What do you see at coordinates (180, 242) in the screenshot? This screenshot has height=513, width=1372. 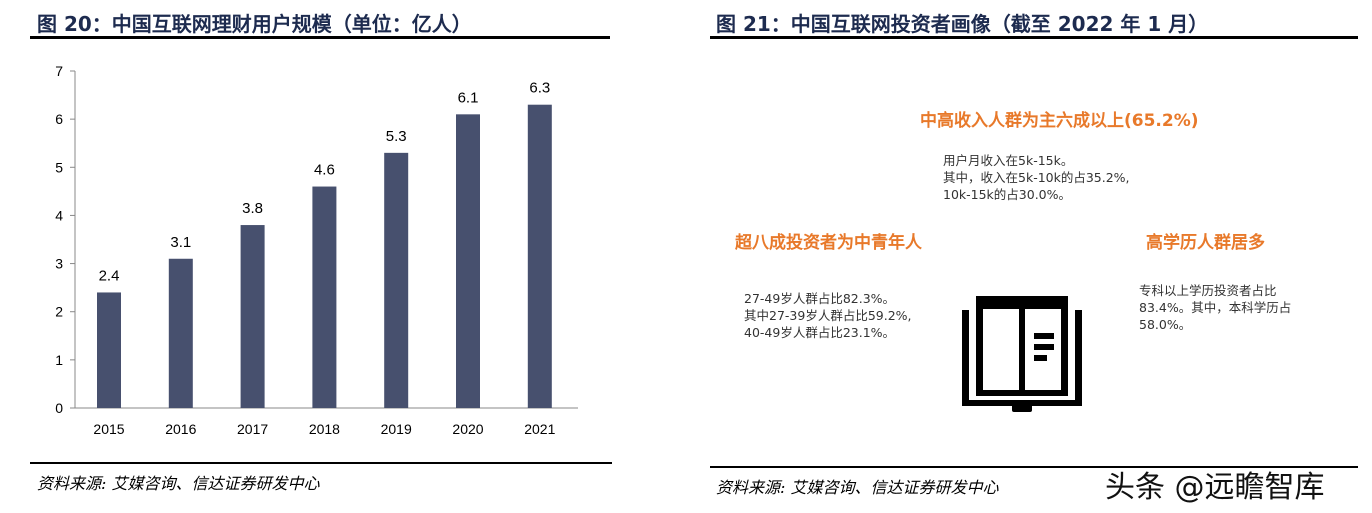 I see `data-label: 3.1` at bounding box center [180, 242].